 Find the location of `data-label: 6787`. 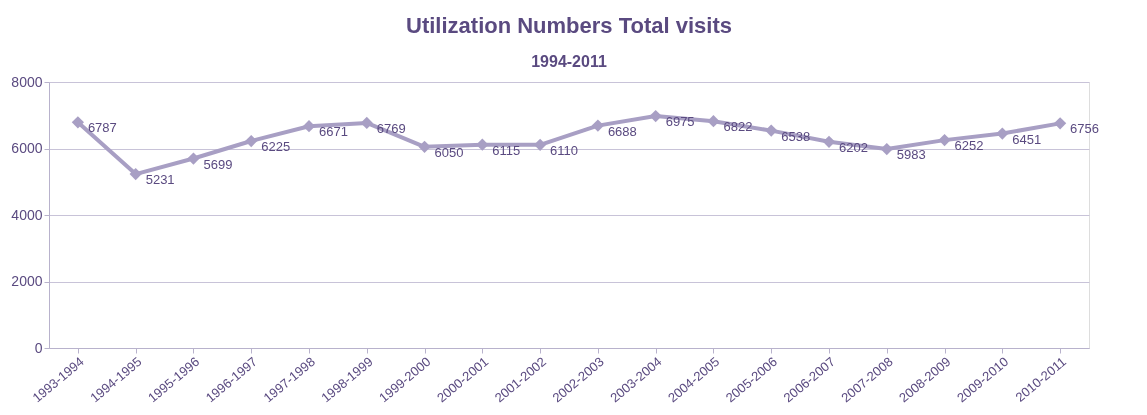

data-label: 6787 is located at coordinates (102, 128).